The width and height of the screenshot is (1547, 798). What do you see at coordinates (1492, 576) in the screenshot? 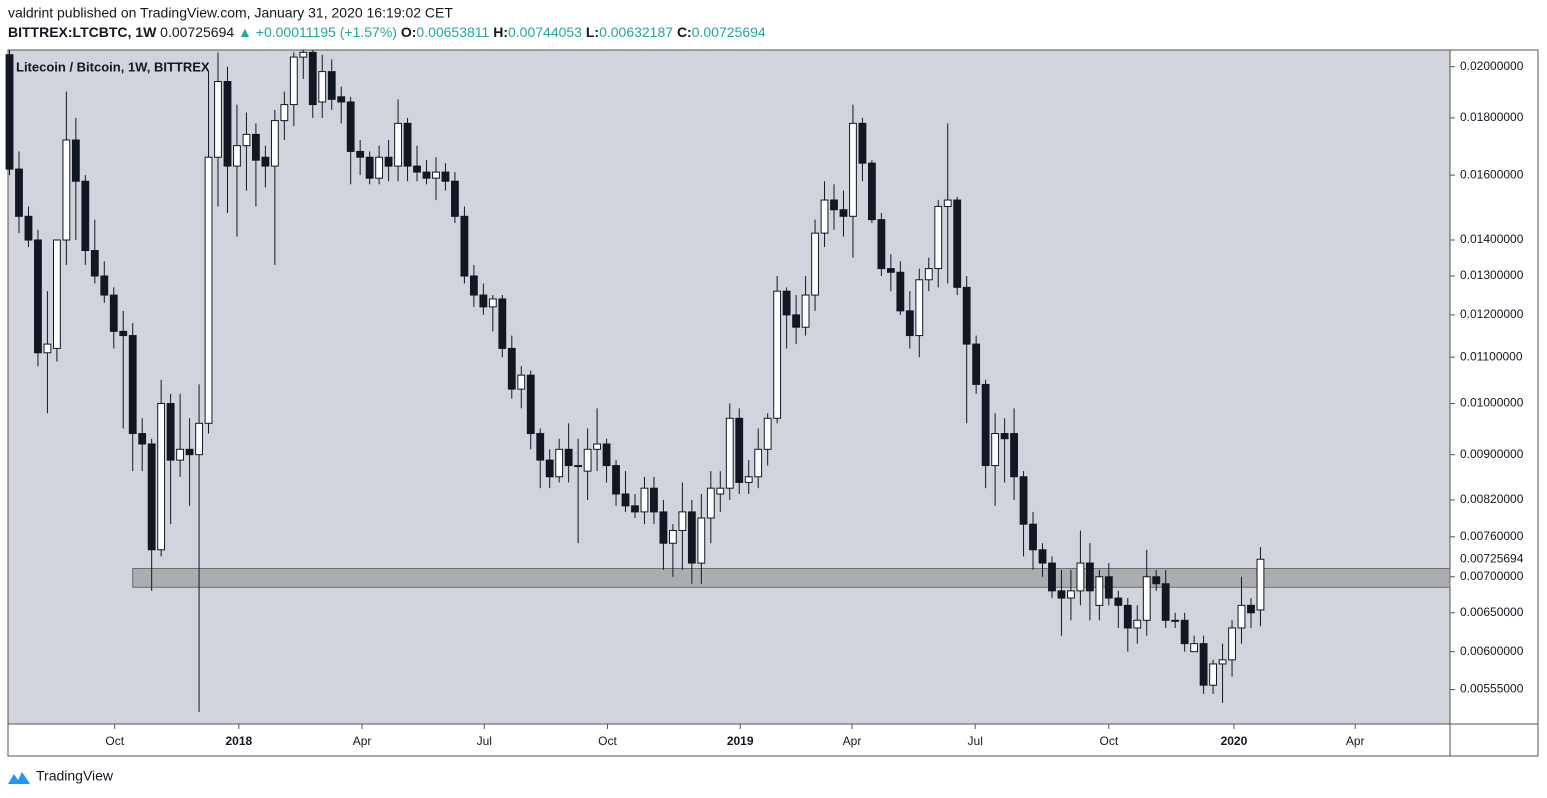
I see `y-tick-label: 0.00700000` at bounding box center [1492, 576].